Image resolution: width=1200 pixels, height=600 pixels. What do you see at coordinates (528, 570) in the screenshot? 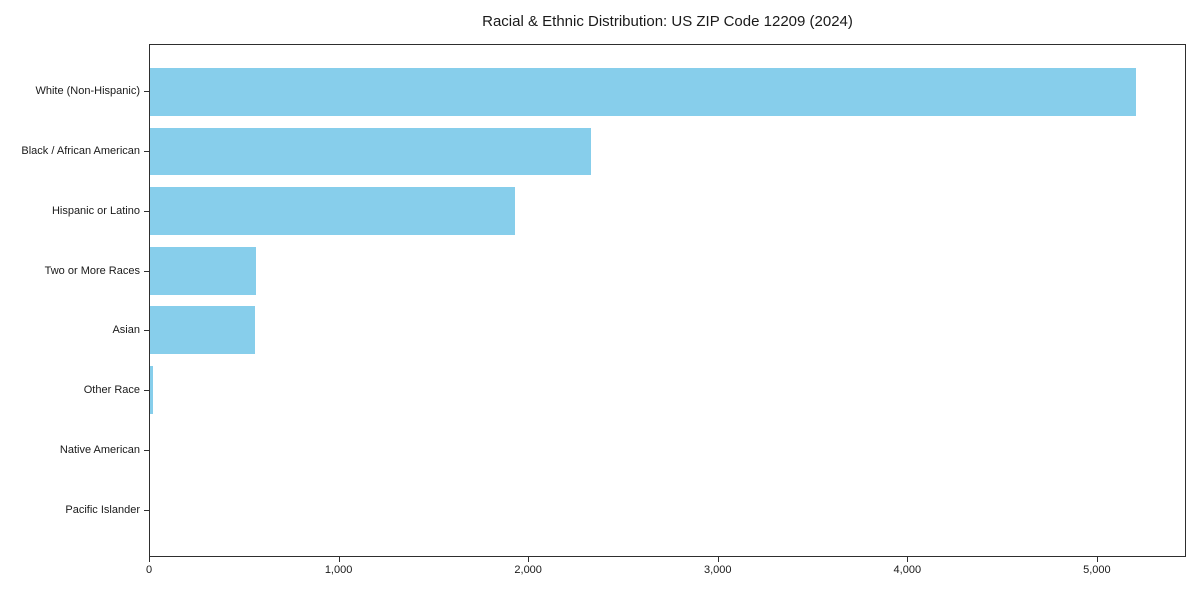
I see `x-tick-label: 2,000` at bounding box center [528, 570].